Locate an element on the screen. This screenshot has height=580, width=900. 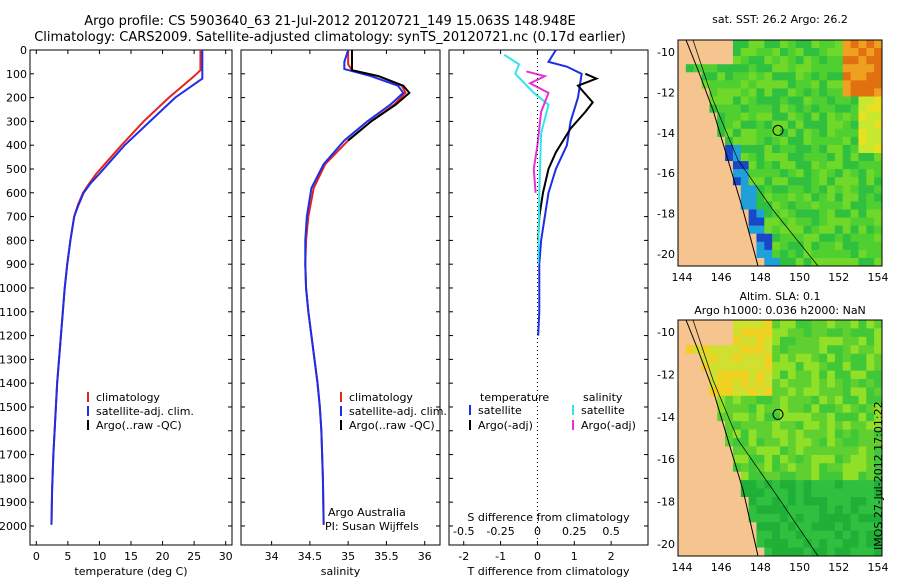
x-tick-label-salinity: 35 is located at coordinates (348, 556).